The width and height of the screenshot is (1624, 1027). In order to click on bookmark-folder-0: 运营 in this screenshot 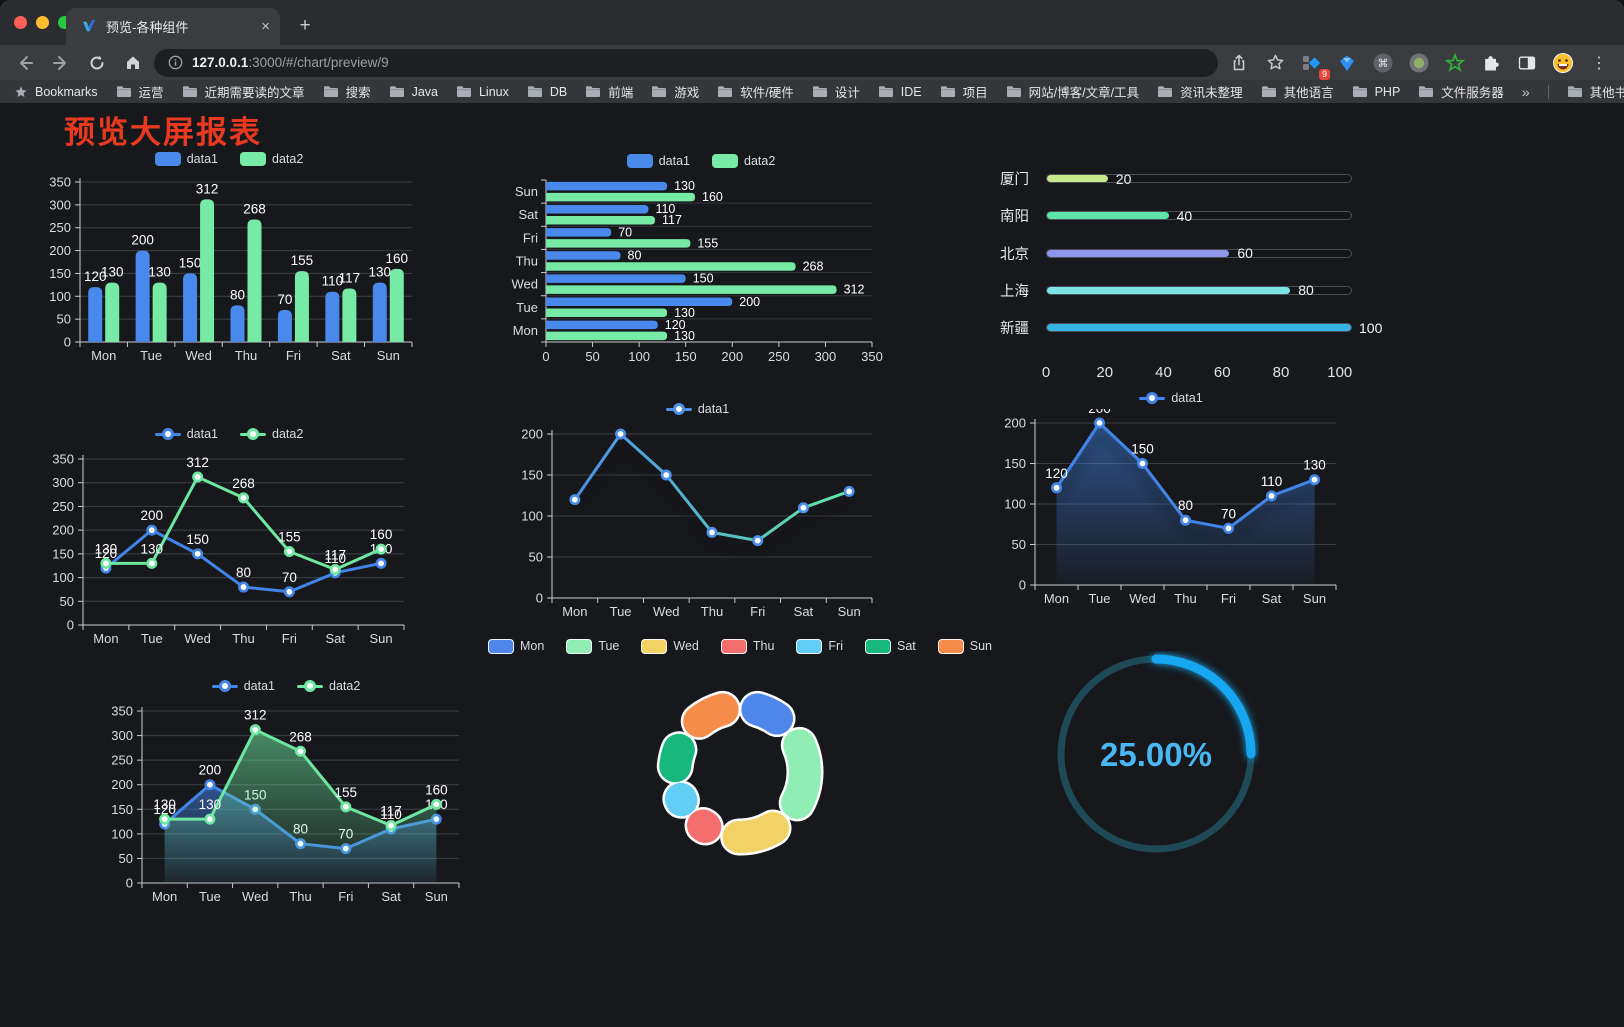, I will do `click(140, 91)`.